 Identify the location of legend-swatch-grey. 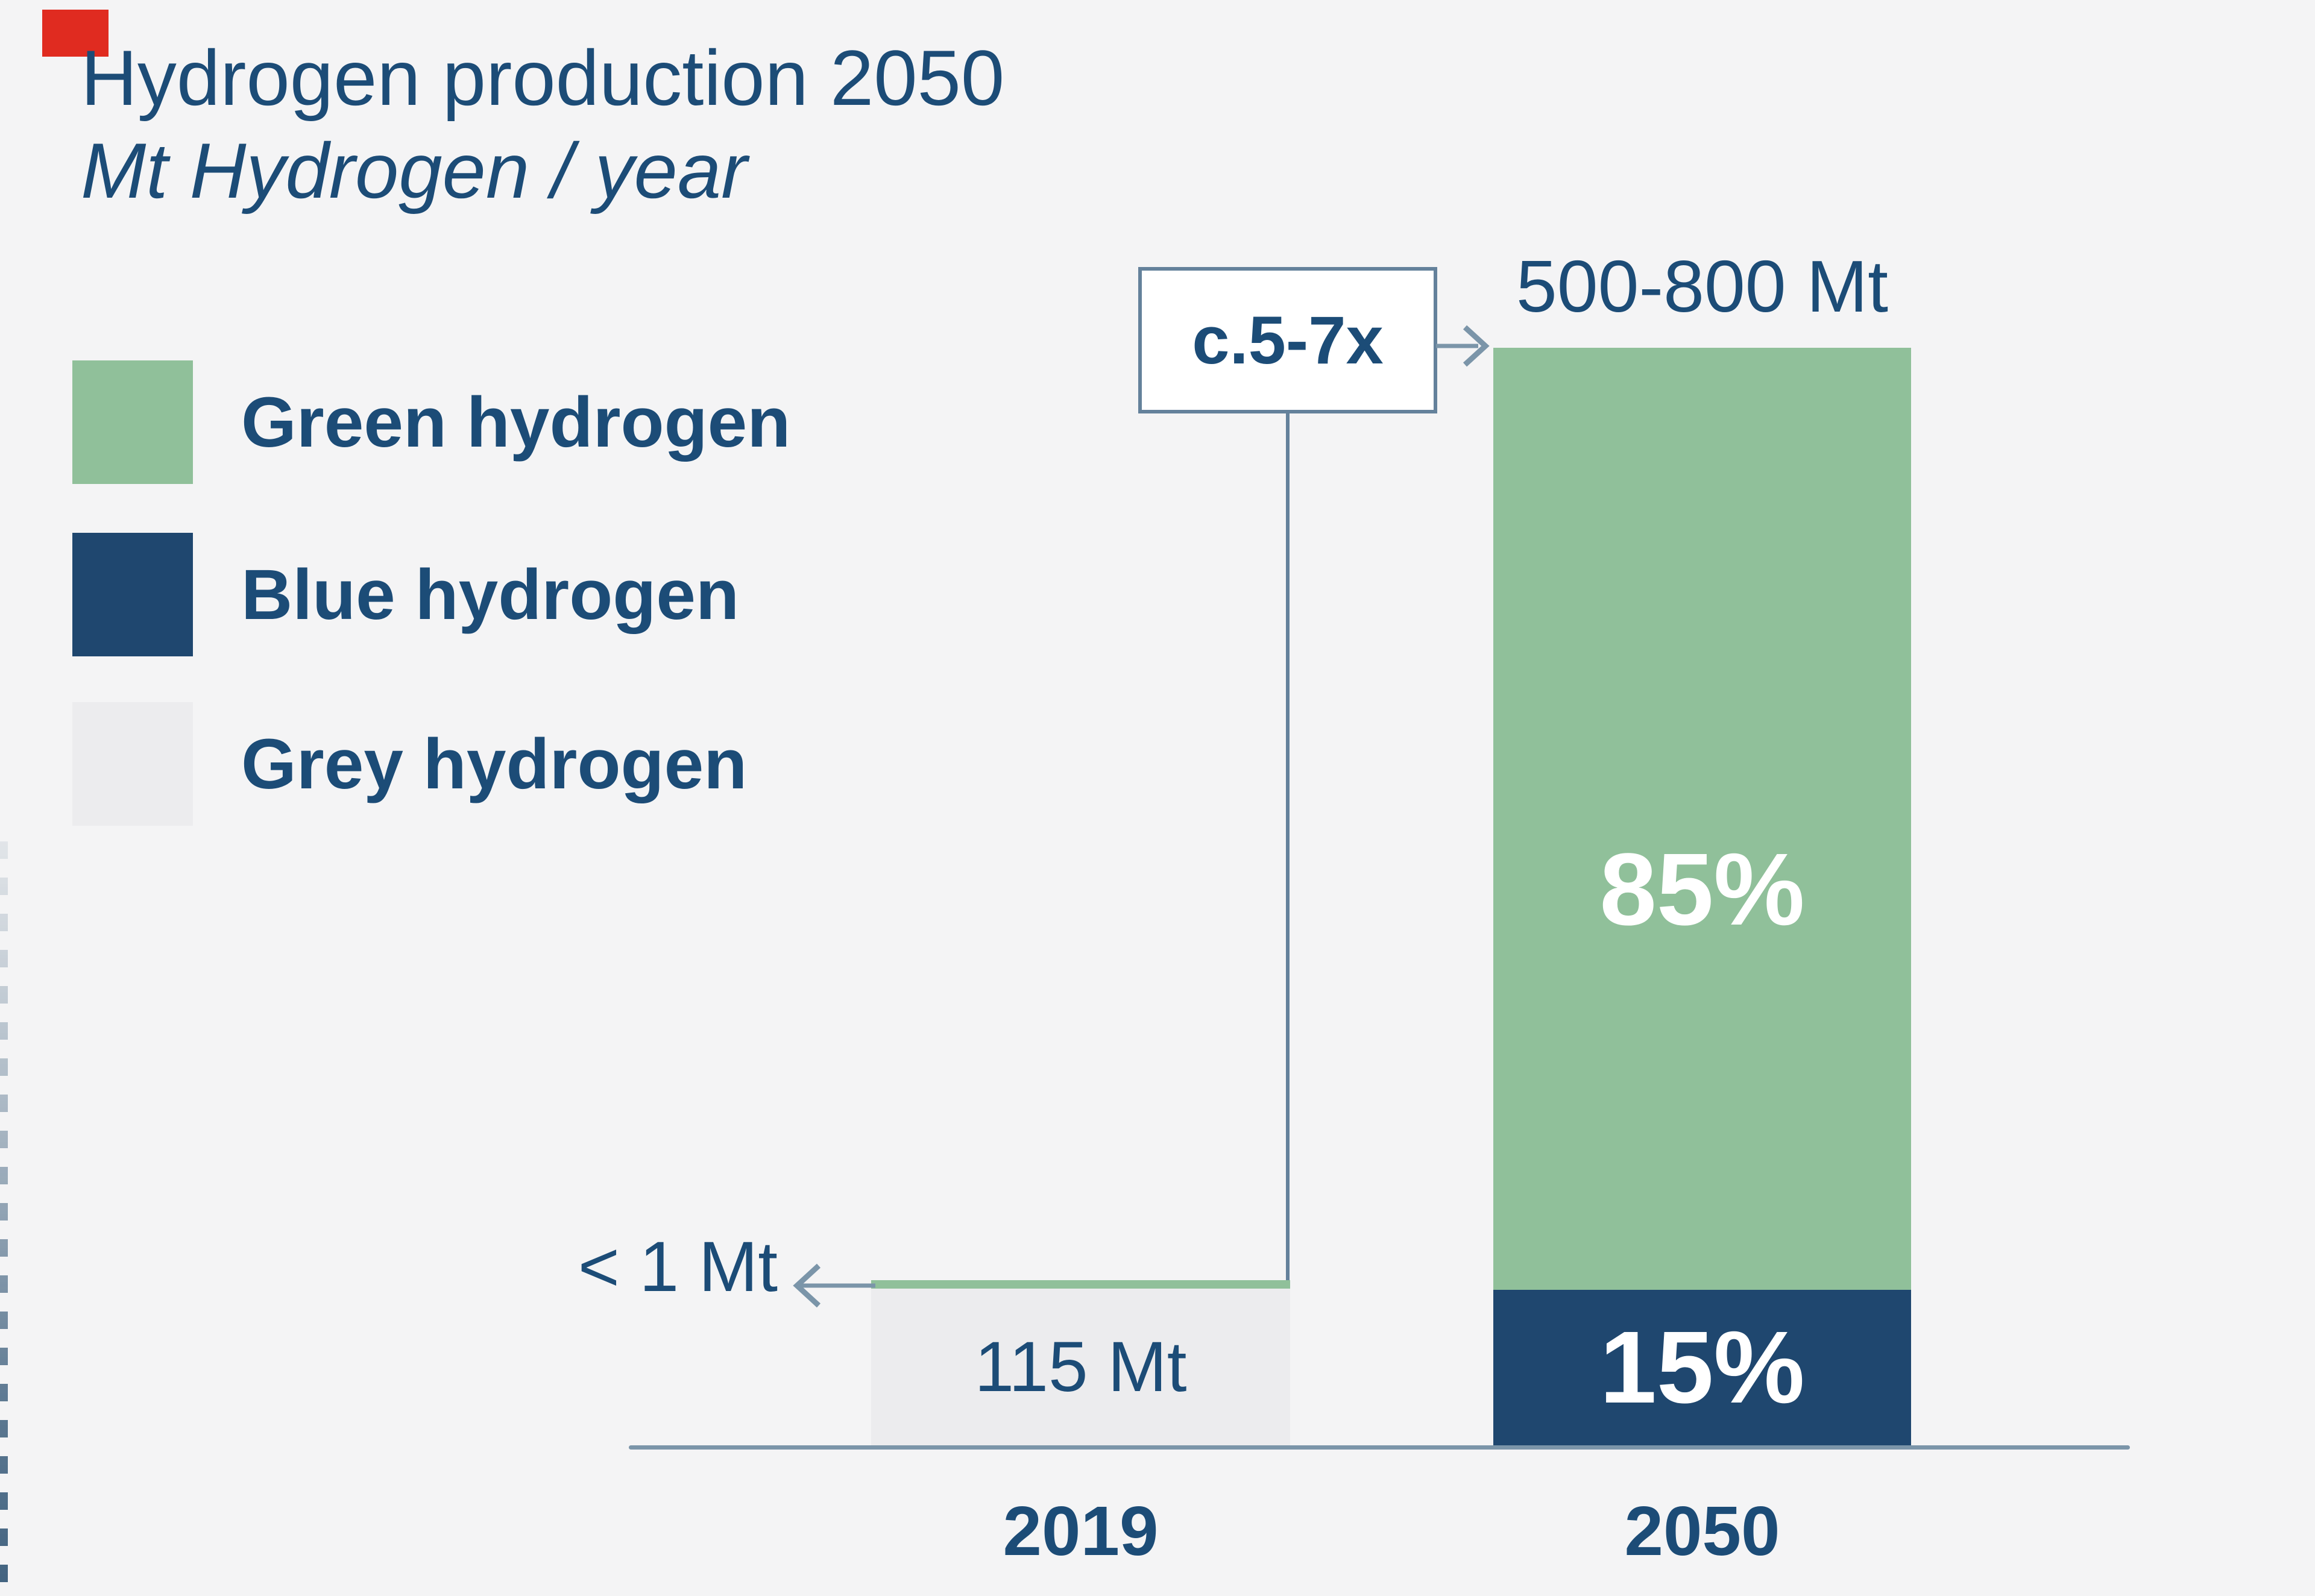
(132, 764).